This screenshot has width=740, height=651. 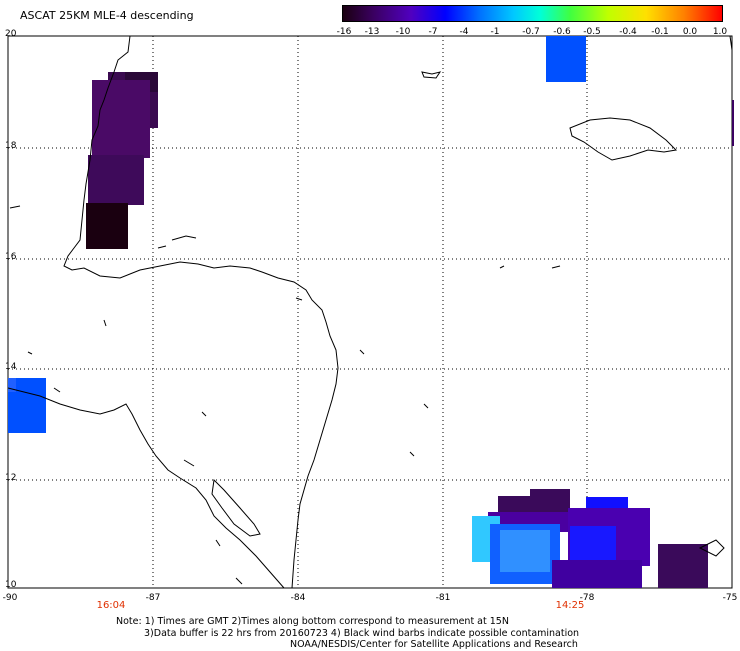 What do you see at coordinates (660, 32) in the screenshot?
I see `colorbar-label: -0.1` at bounding box center [660, 32].